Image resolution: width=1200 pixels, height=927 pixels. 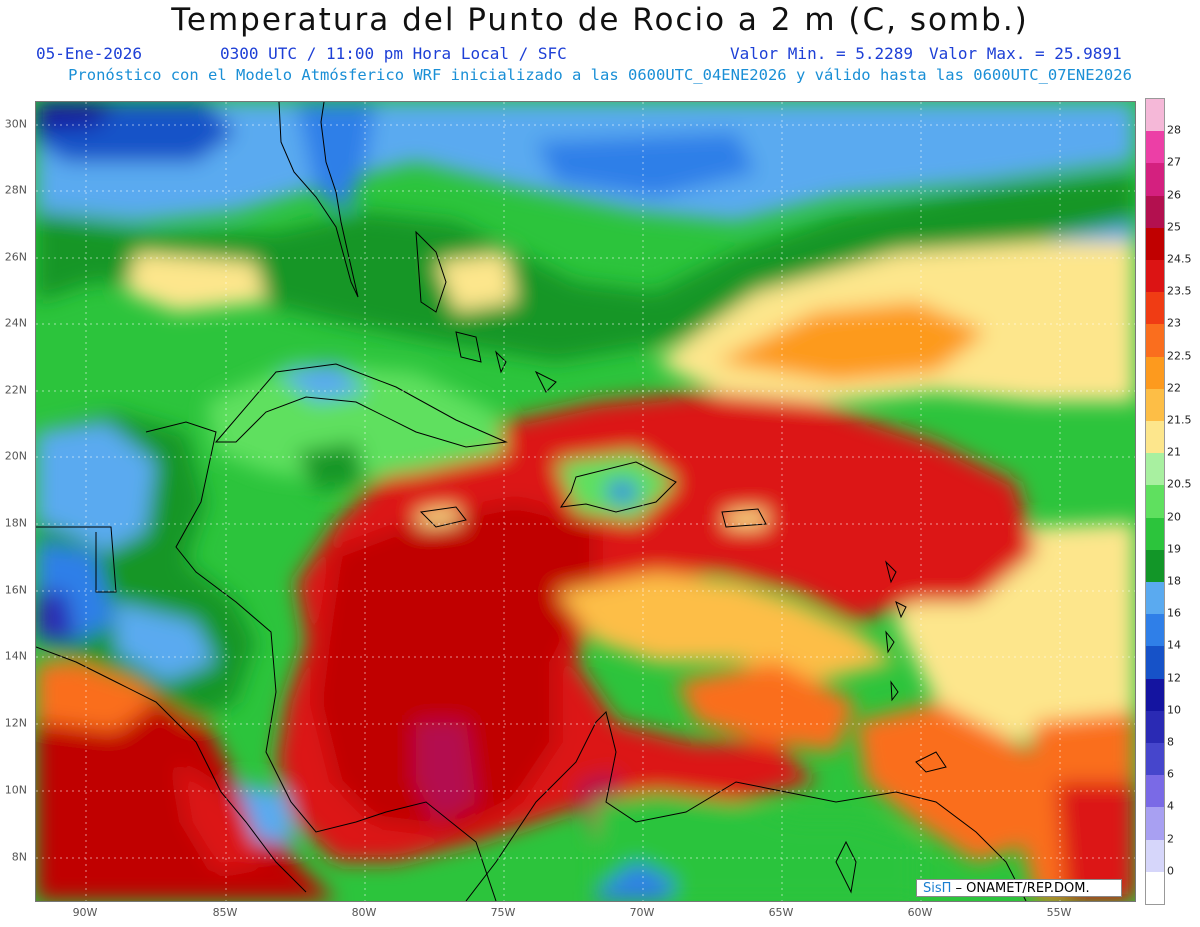 What do you see at coordinates (225, 912) in the screenshot?
I see `lon-label: 85W` at bounding box center [225, 912].